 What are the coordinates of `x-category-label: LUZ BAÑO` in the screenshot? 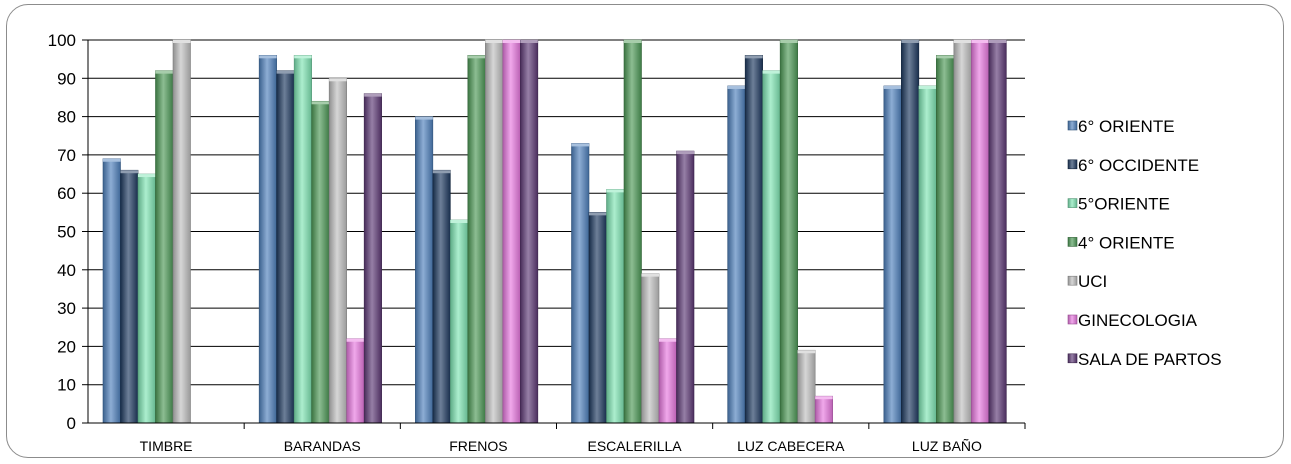 It's located at (947, 446).